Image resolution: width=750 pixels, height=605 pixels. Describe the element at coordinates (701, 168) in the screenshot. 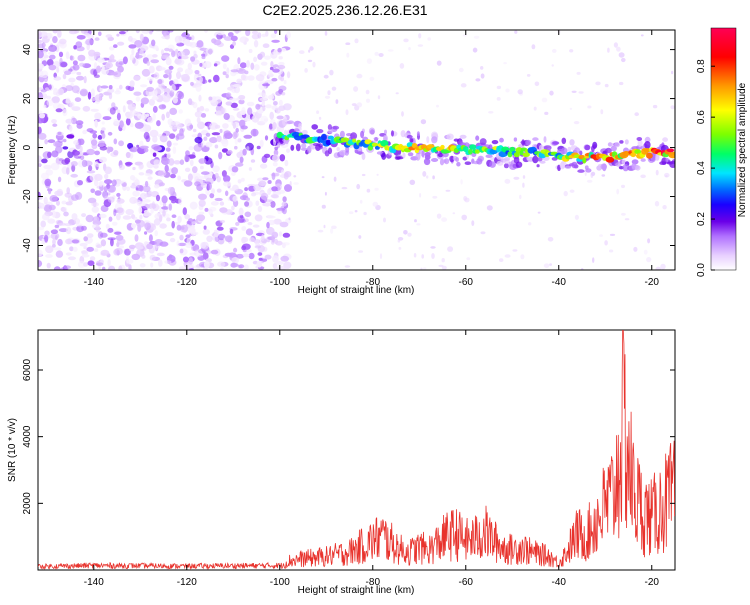

I see `colorbar-tick-label: 0.4` at that location.